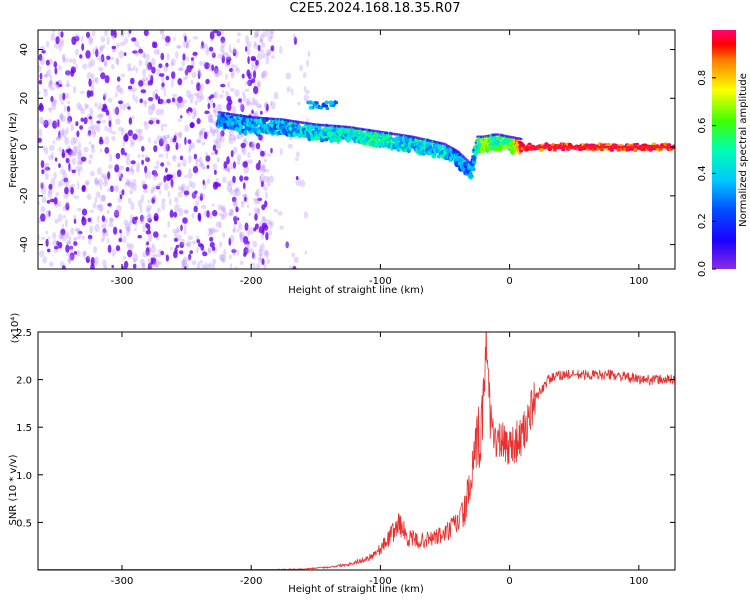  Describe the element at coordinates (356, 290) in the screenshot. I see `spectrogram-xlabel: Height of straight line (km)` at that location.